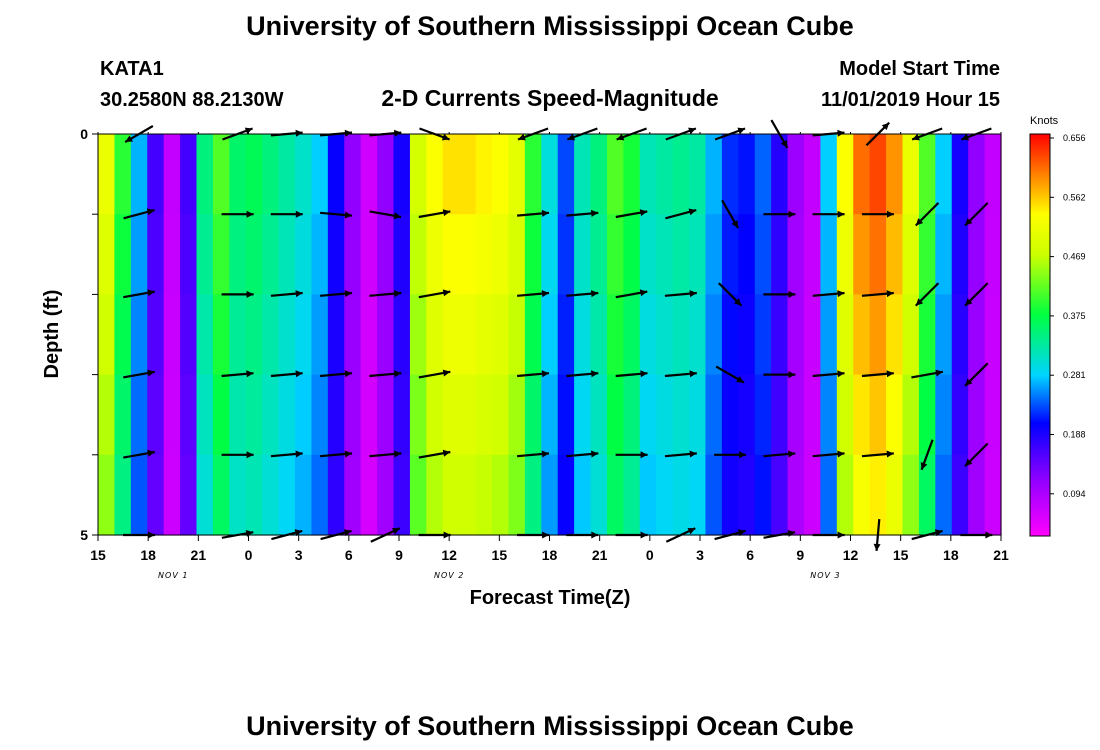 This screenshot has width=1100, height=750. What do you see at coordinates (919, 69) in the screenshot?
I see `model-start-label: Model Start Time` at bounding box center [919, 69].